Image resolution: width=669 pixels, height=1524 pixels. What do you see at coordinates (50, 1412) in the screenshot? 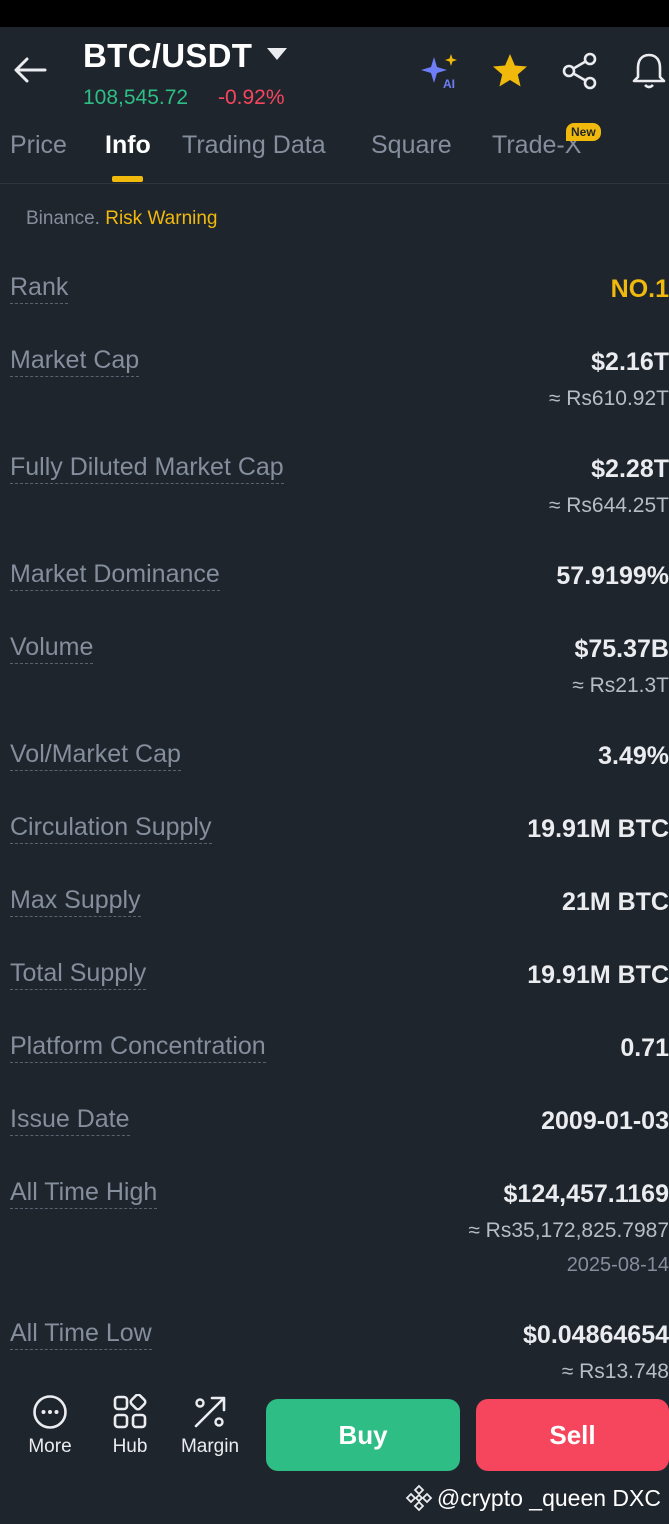
I see `more-icon` at bounding box center [50, 1412].